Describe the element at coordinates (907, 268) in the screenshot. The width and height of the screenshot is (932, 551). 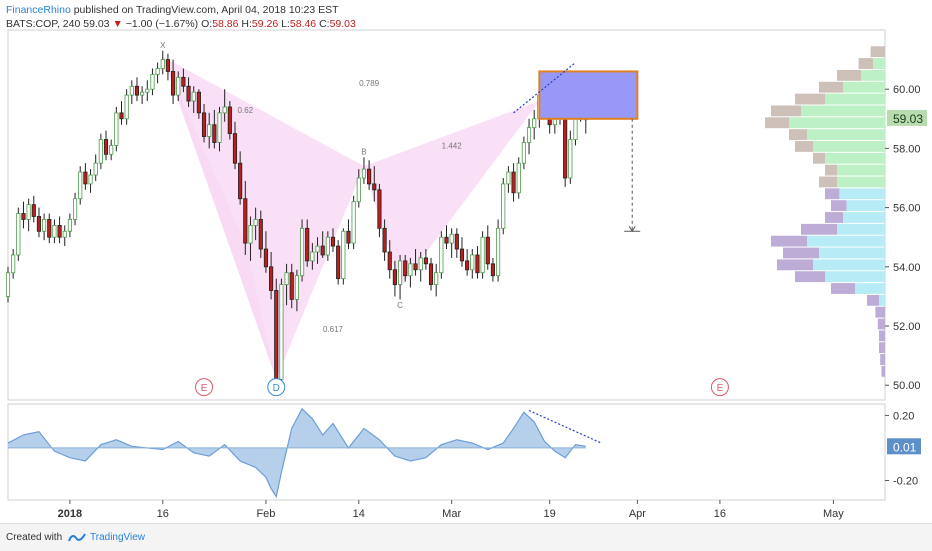
I see `price-axis-label: 54.00` at that location.